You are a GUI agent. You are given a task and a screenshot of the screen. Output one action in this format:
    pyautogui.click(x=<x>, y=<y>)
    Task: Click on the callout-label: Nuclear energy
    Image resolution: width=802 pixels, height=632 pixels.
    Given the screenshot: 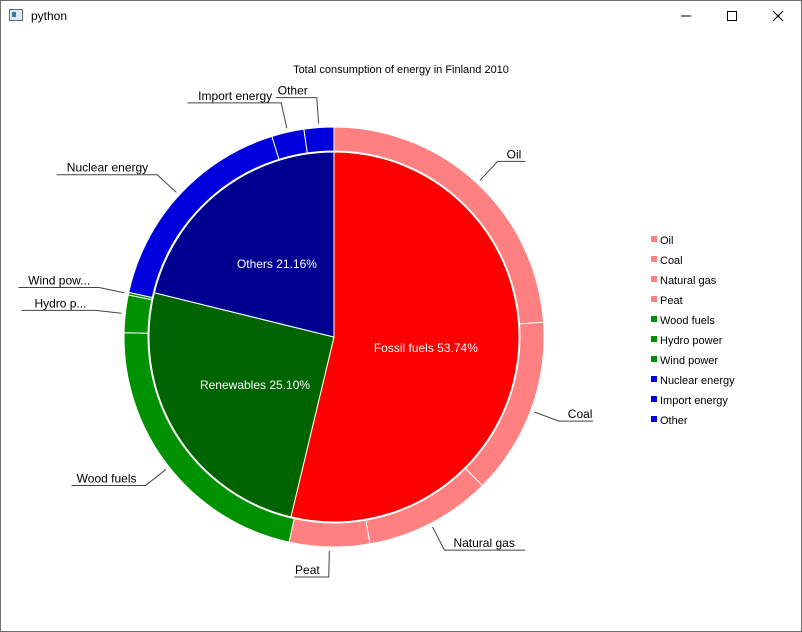 What is the action you would take?
    pyautogui.click(x=107, y=168)
    